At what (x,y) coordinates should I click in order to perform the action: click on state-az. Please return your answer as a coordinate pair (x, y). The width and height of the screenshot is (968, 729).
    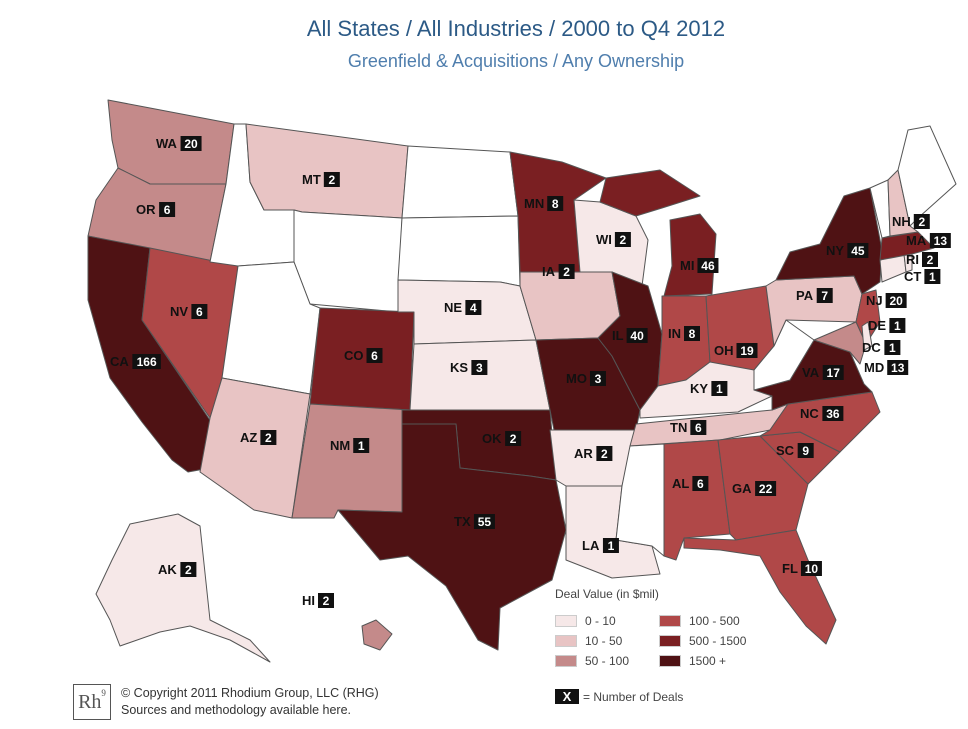
    Looking at the image, I should click on (255, 448).